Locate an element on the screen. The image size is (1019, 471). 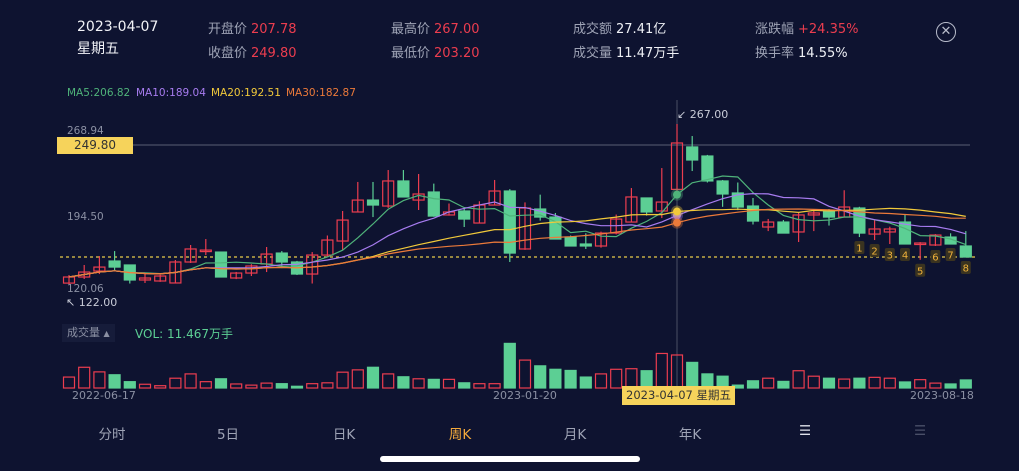
stat-change-pct: 涨跌幅 +24.35% is located at coordinates (807, 29).